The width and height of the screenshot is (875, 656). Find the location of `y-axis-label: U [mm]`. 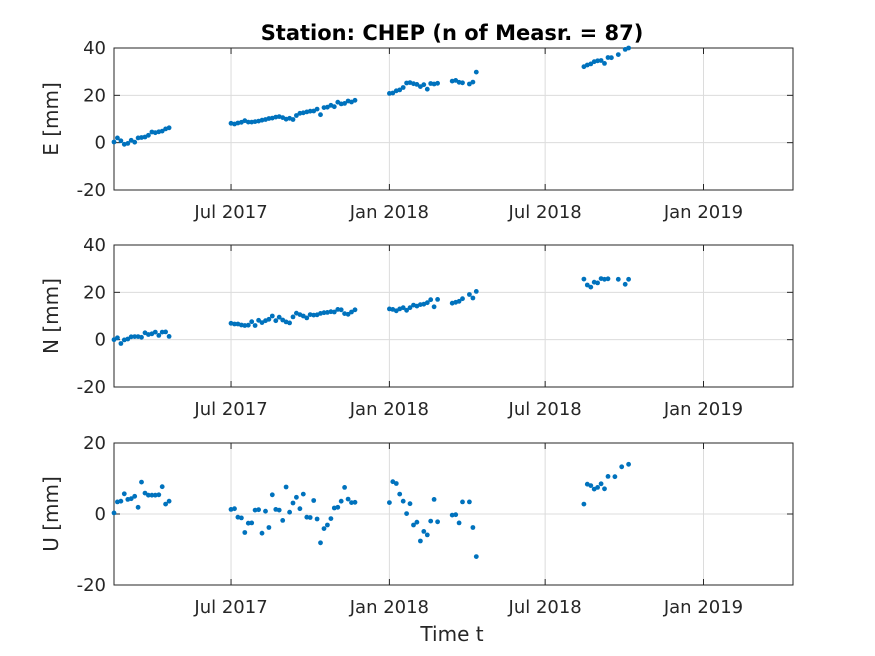

y-axis-label: U [mm] is located at coordinates (51, 514).